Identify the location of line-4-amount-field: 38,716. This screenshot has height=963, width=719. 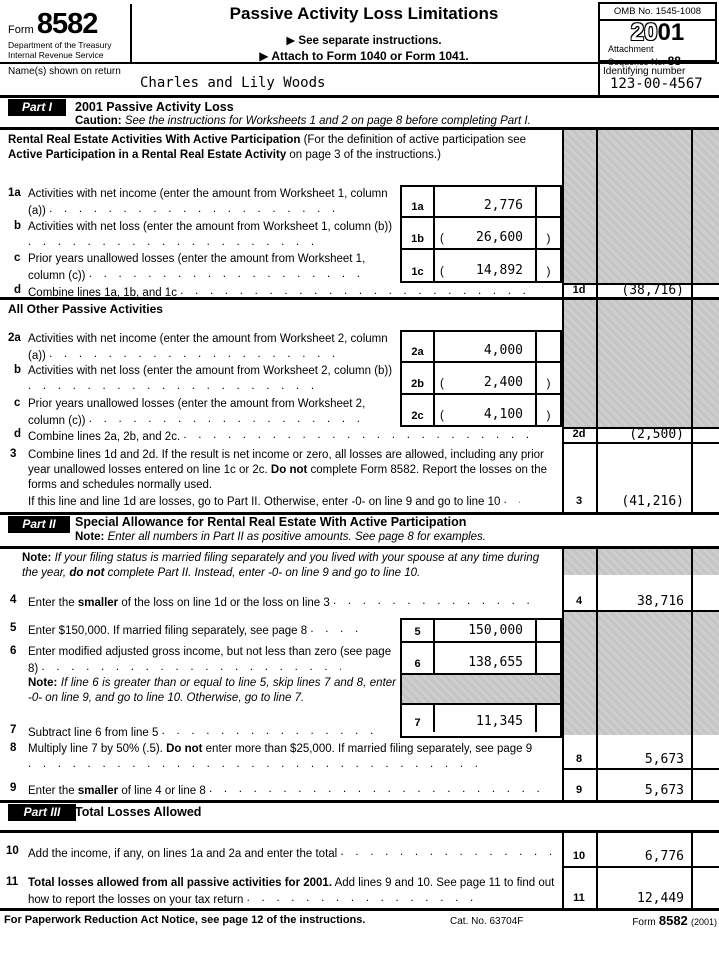
(660, 601).